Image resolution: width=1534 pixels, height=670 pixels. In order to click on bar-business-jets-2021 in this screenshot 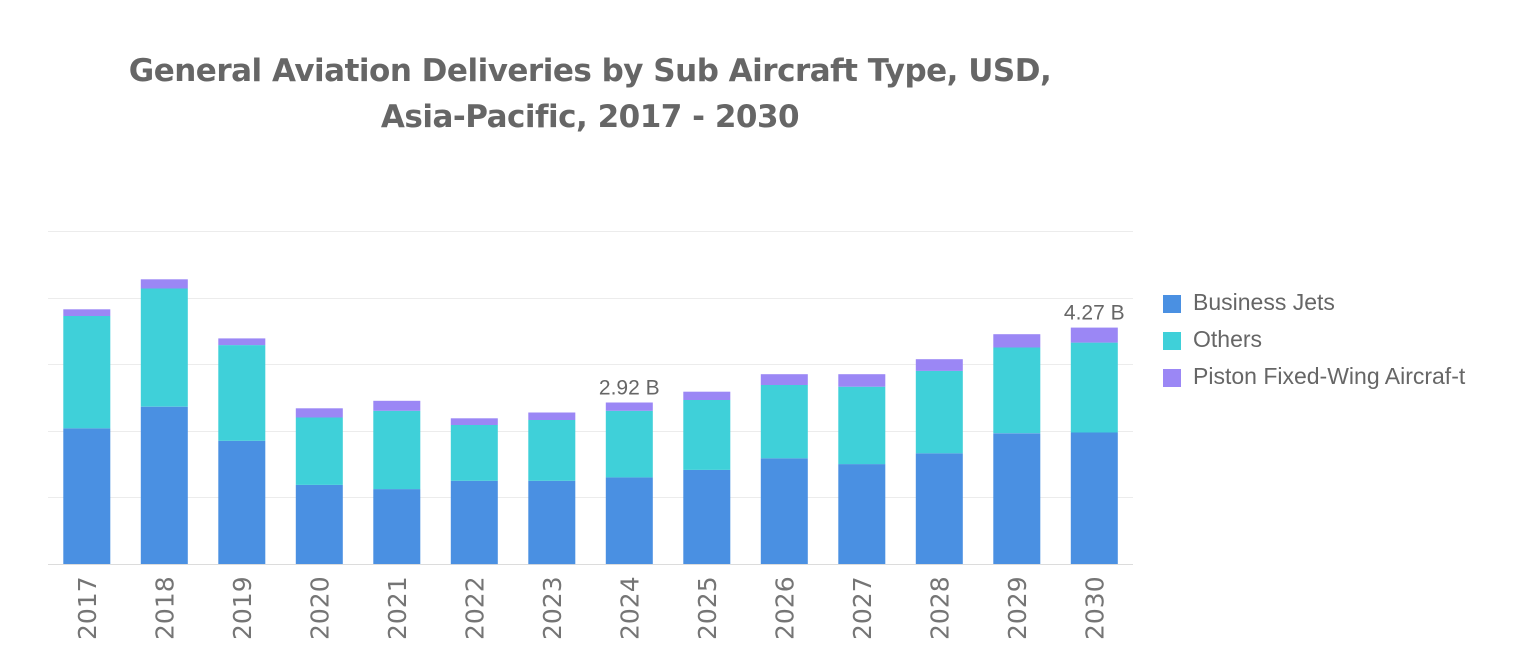, I will do `click(397, 526)`.